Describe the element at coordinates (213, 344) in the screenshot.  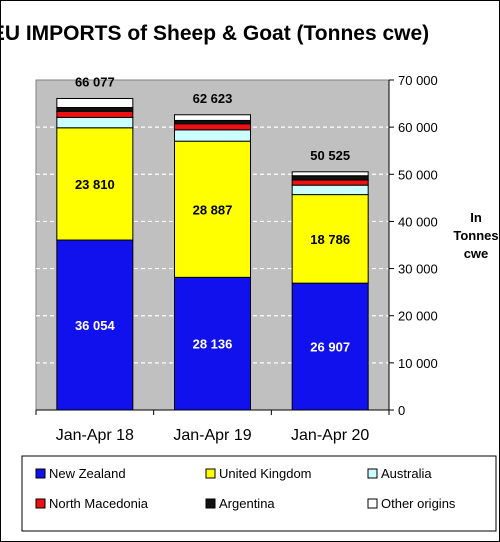
I see `data-label: 28 136` at that location.